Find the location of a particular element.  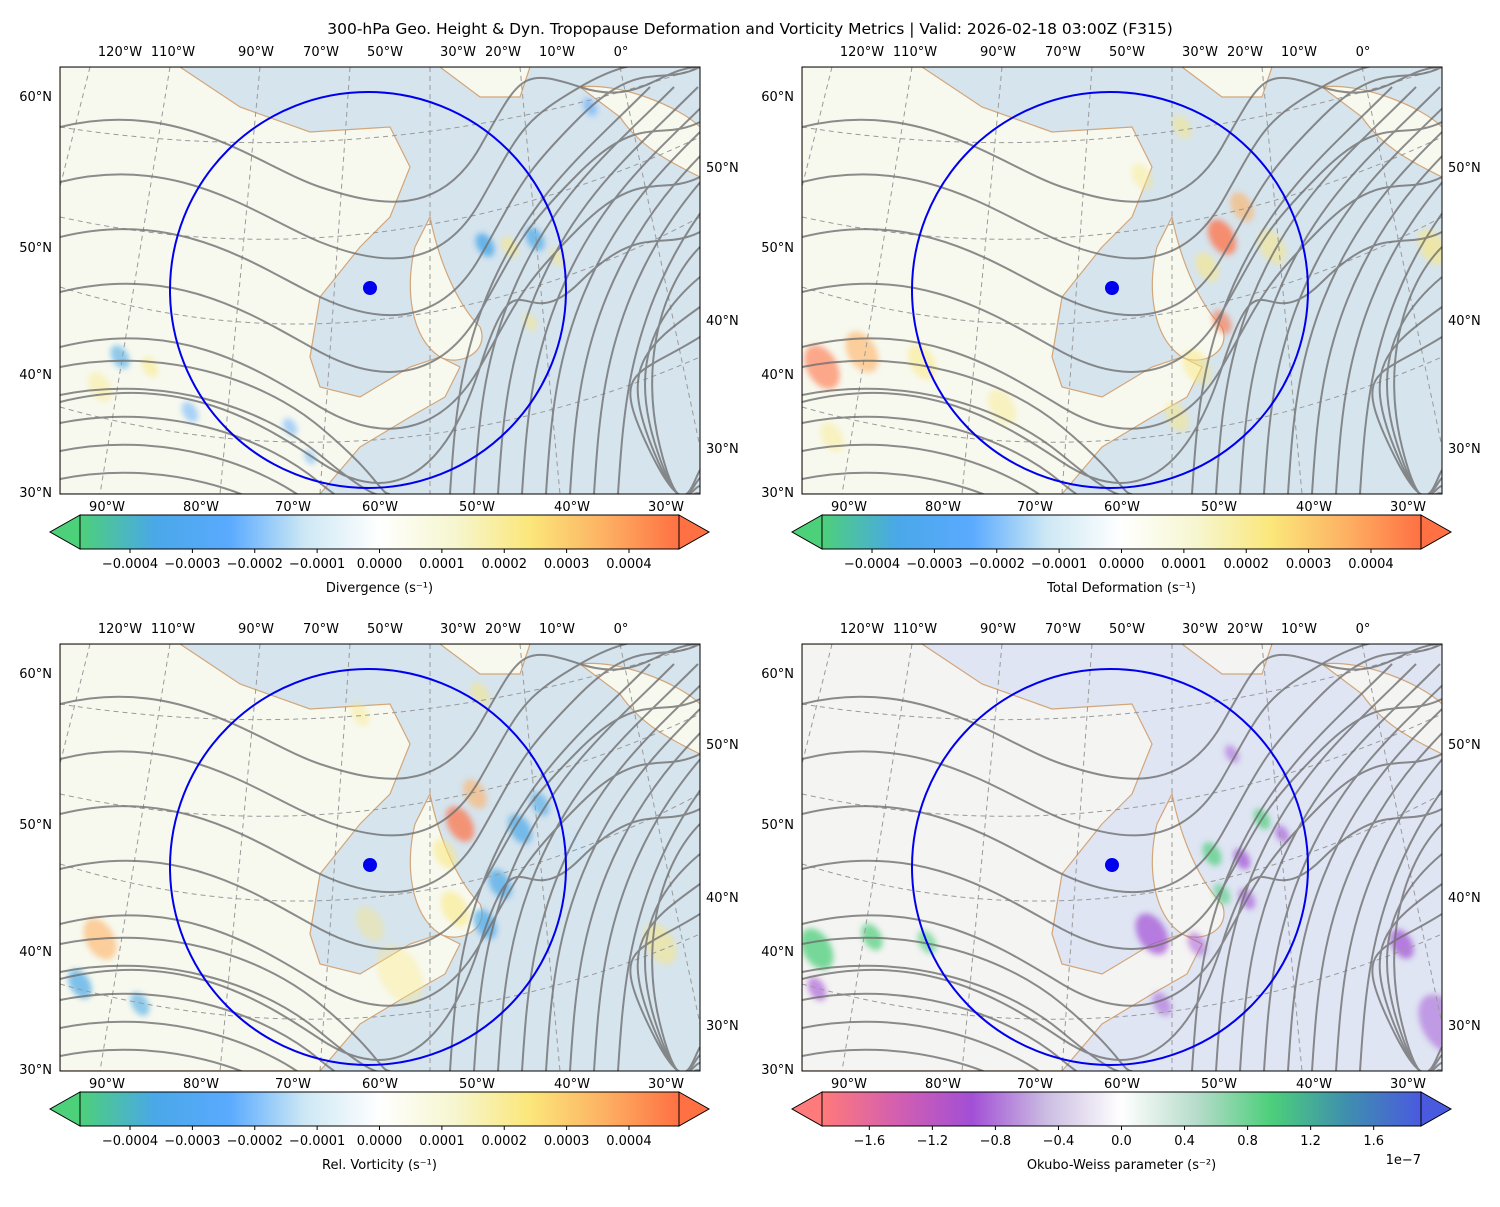

left-lat-label: 50°N is located at coordinates (777, 825).